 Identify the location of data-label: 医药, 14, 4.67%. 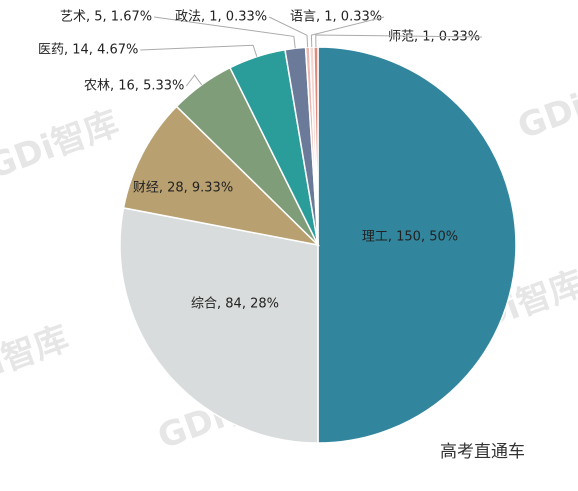
(88, 50).